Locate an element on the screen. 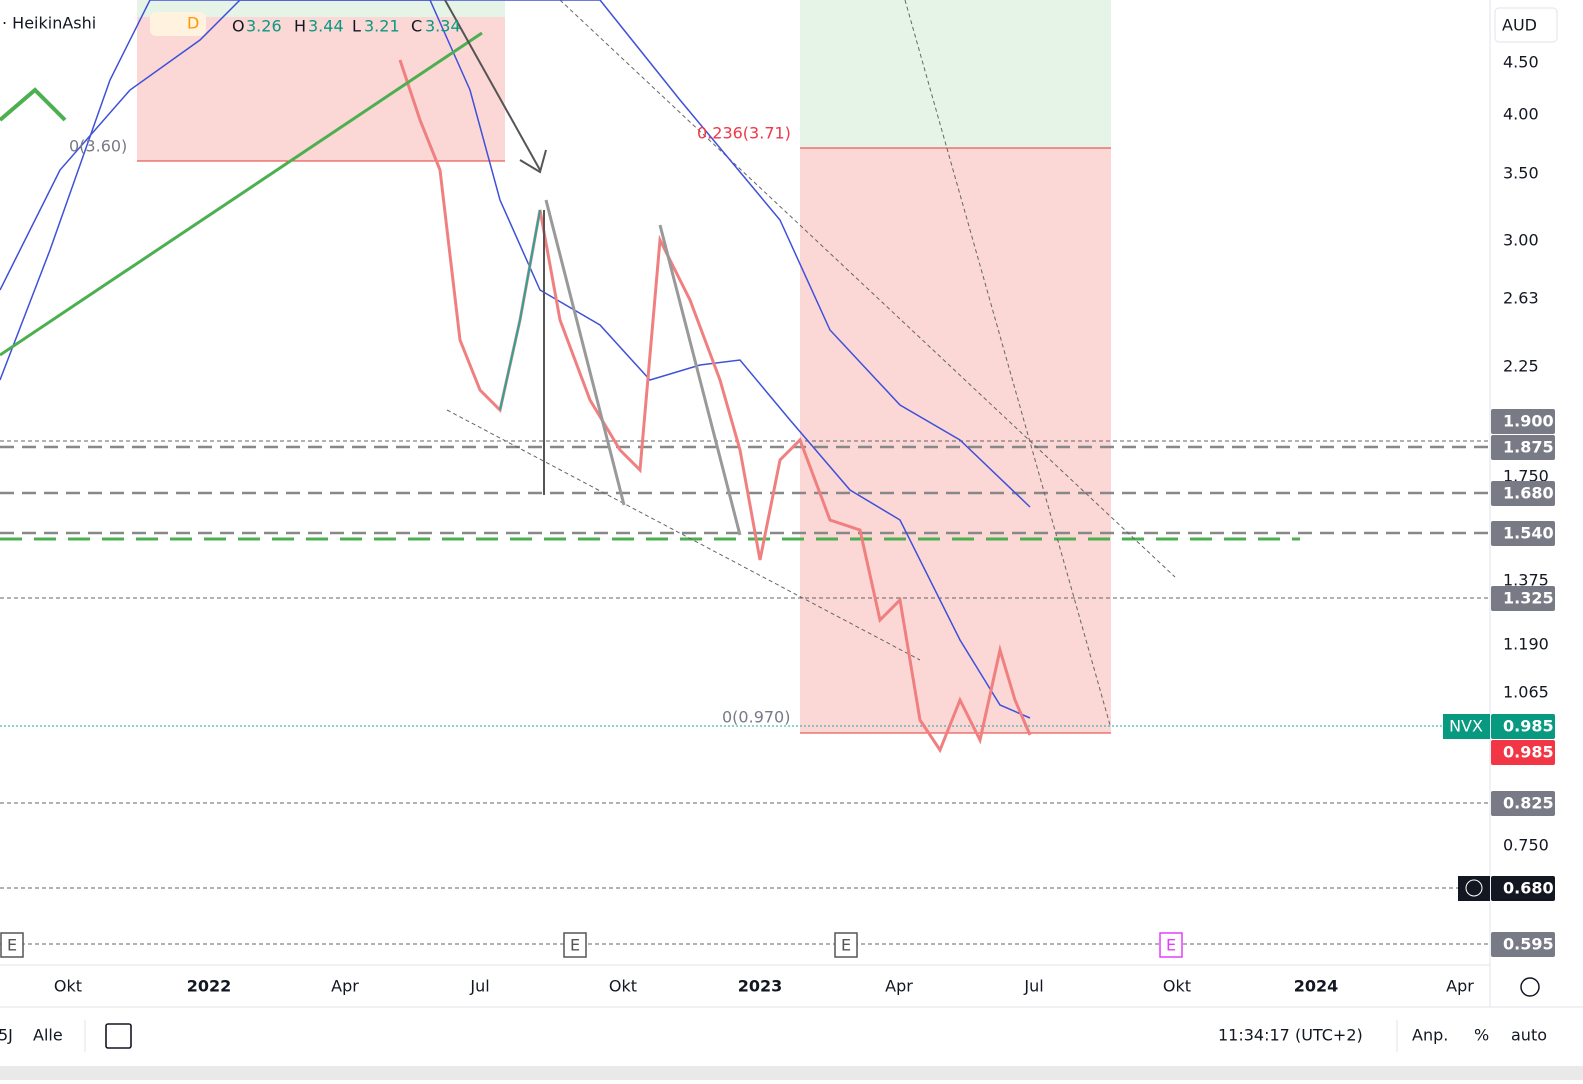 This screenshot has width=1583, height=1084. range-5y: 5J is located at coordinates (6, 1035).